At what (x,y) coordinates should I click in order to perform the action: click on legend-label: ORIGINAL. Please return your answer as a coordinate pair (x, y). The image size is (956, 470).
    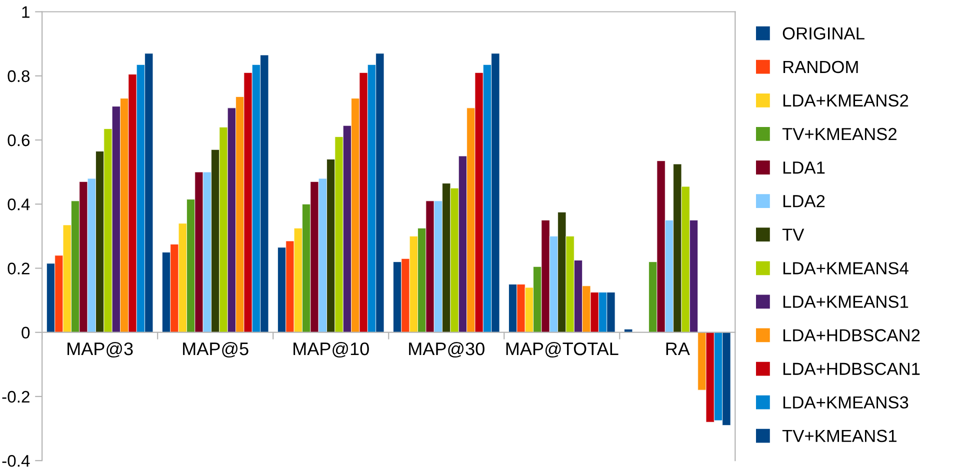
    Looking at the image, I should click on (823, 33).